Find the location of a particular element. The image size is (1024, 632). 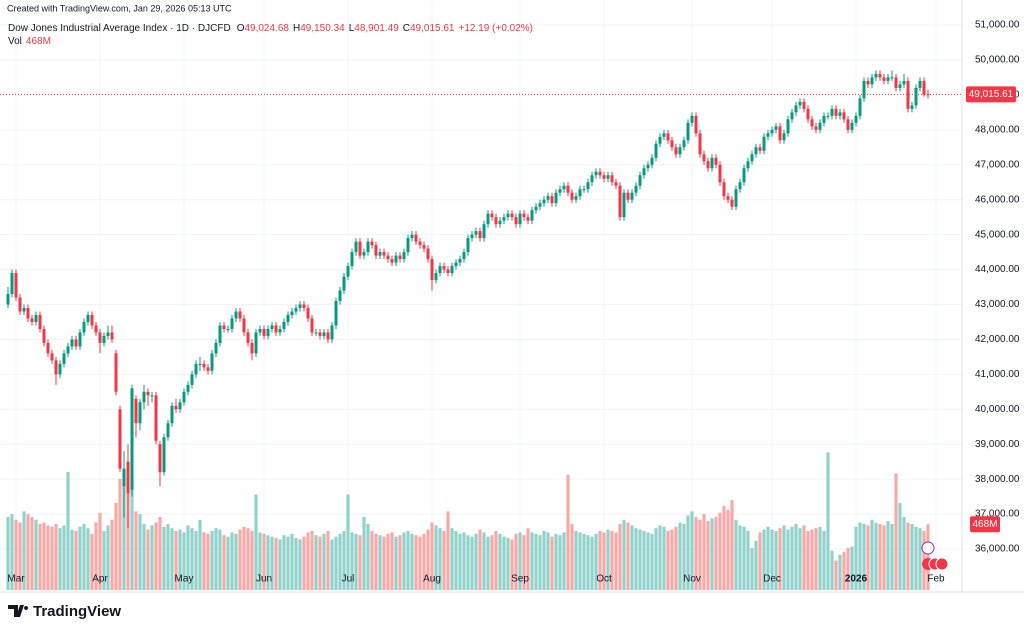

x-tick-label: Nov is located at coordinates (692, 579).